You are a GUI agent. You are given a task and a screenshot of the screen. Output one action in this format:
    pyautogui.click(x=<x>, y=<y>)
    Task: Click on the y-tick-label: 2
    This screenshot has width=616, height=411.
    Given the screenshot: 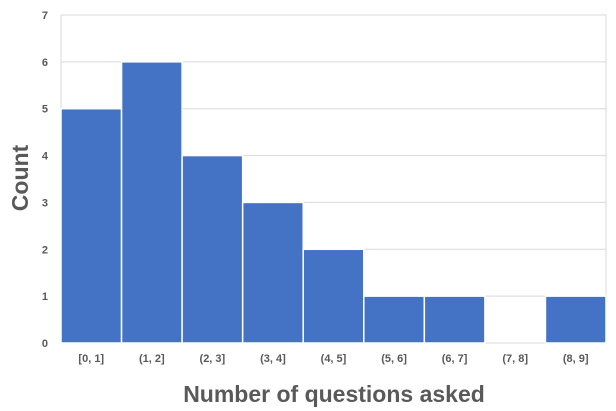 What is the action you would take?
    pyautogui.click(x=45, y=250)
    